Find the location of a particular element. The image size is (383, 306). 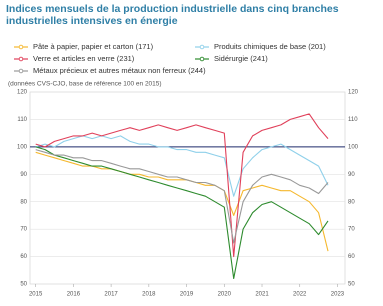

y-tick-label: 80 is located at coordinates (23, 202).